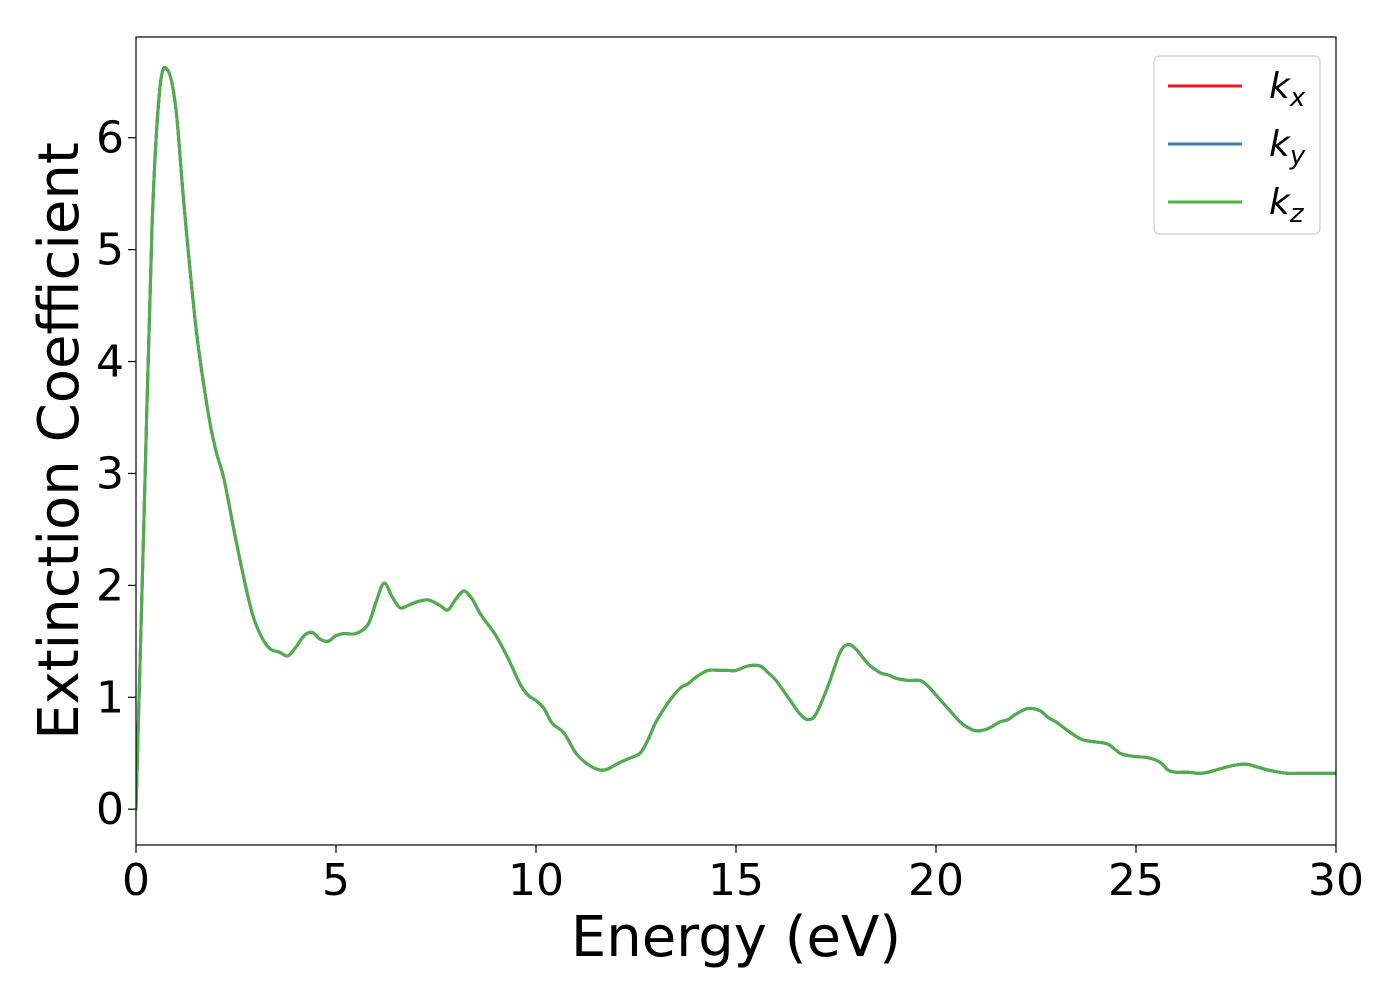 This screenshot has height=1004, width=1400. What do you see at coordinates (736, 937) in the screenshot?
I see `x-axis-title: Energy (eV)` at bounding box center [736, 937].